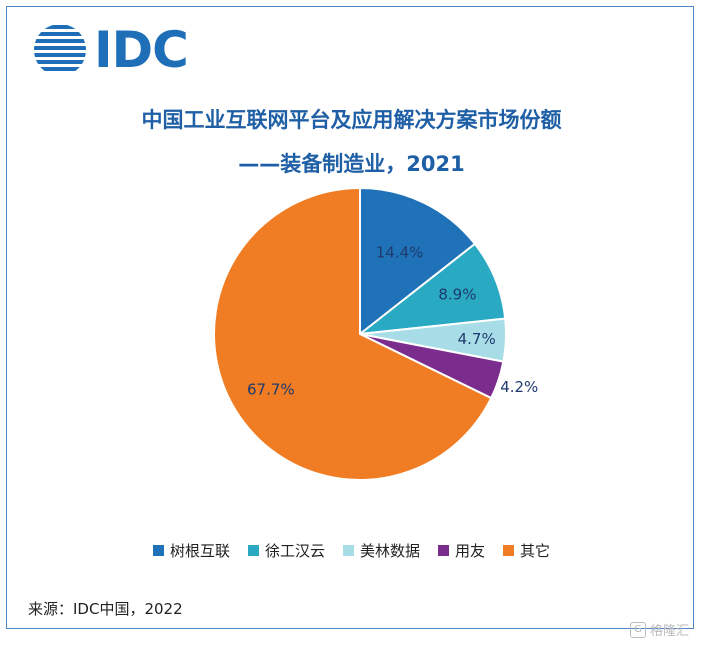  Describe the element at coordinates (199, 551) in the screenshot. I see `legend-label: 树根互联` at that location.